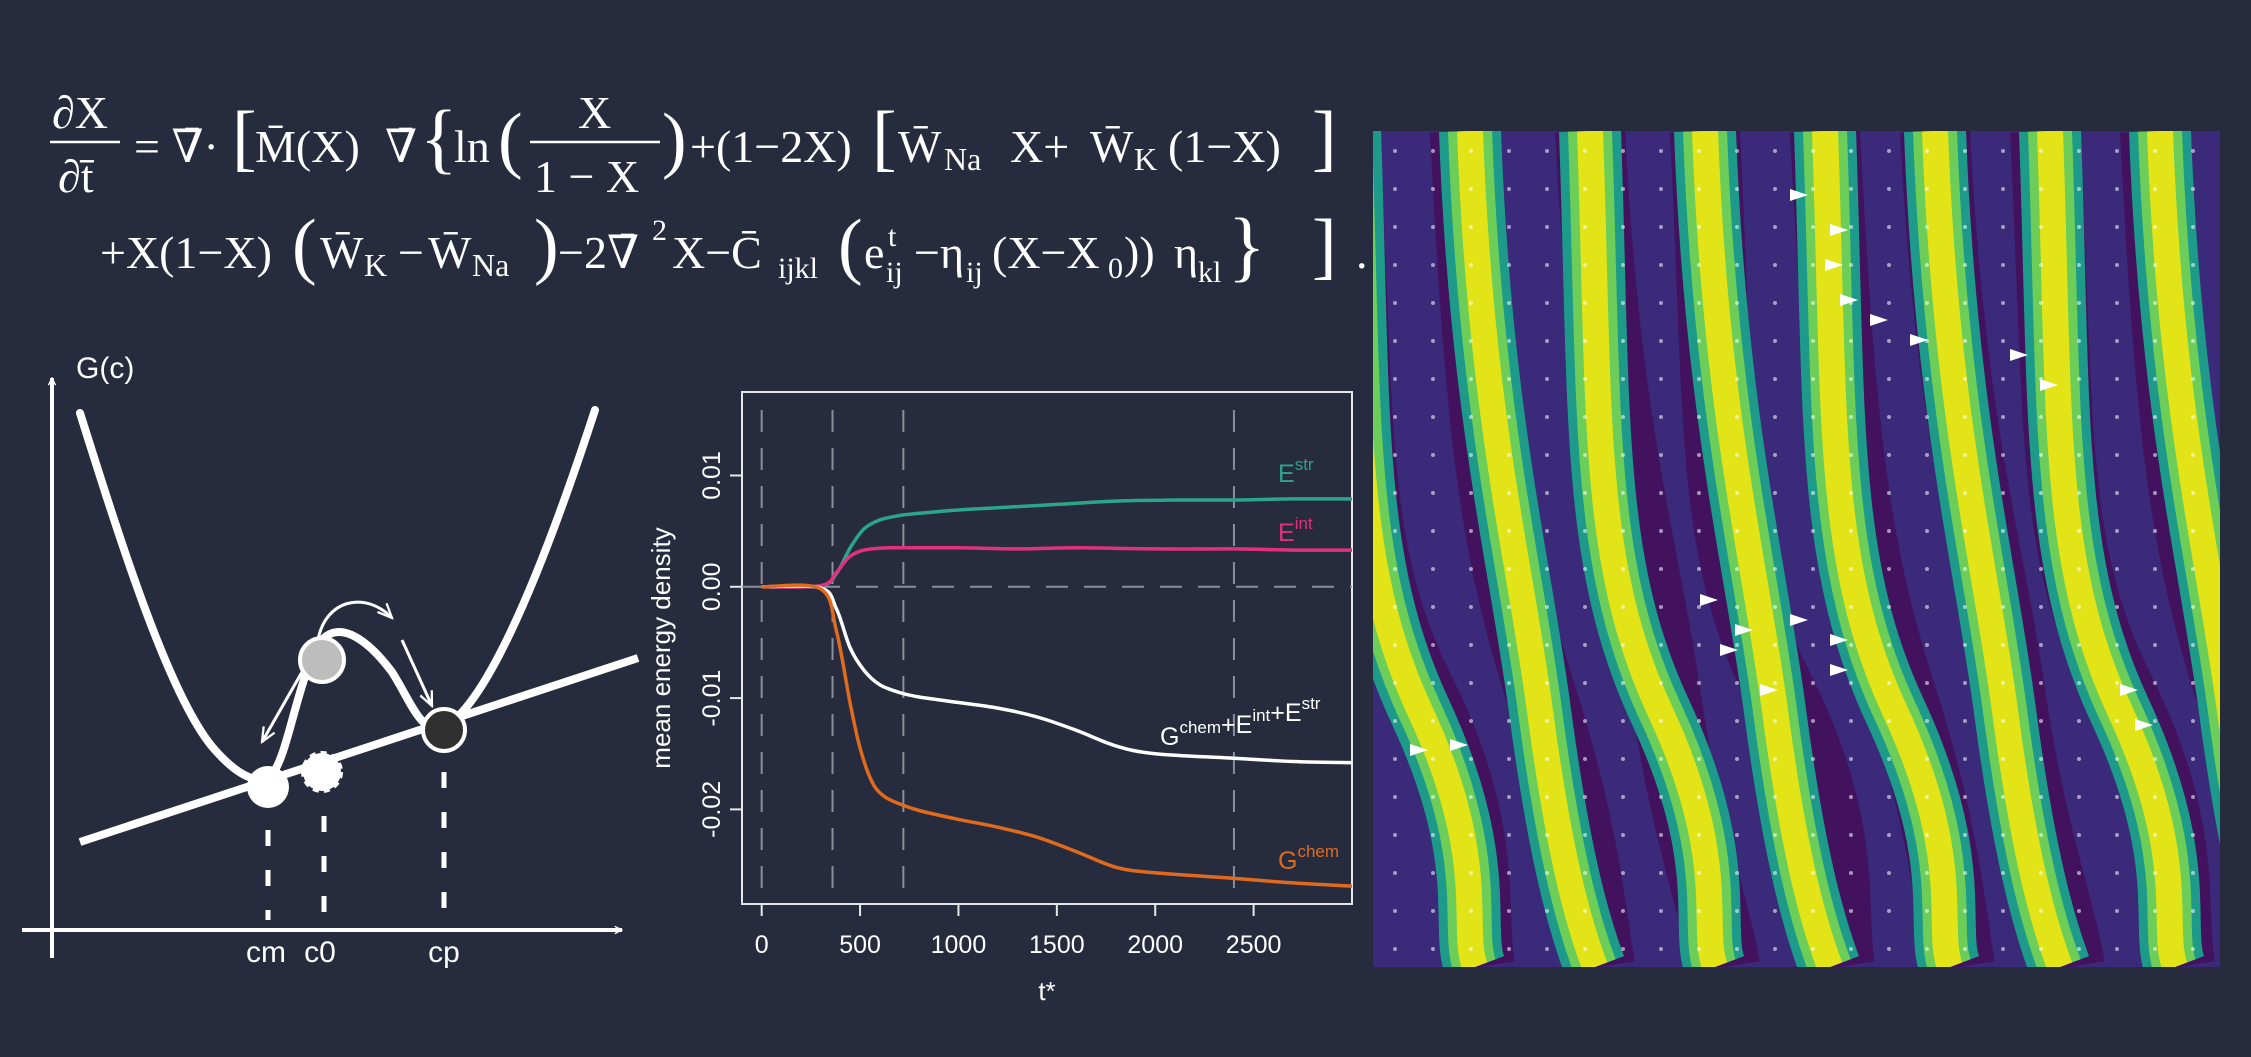 This screenshot has width=2251, height=1057. Describe the element at coordinates (342, 252) in the screenshot. I see `eq-line2-wk: W̄` at that location.